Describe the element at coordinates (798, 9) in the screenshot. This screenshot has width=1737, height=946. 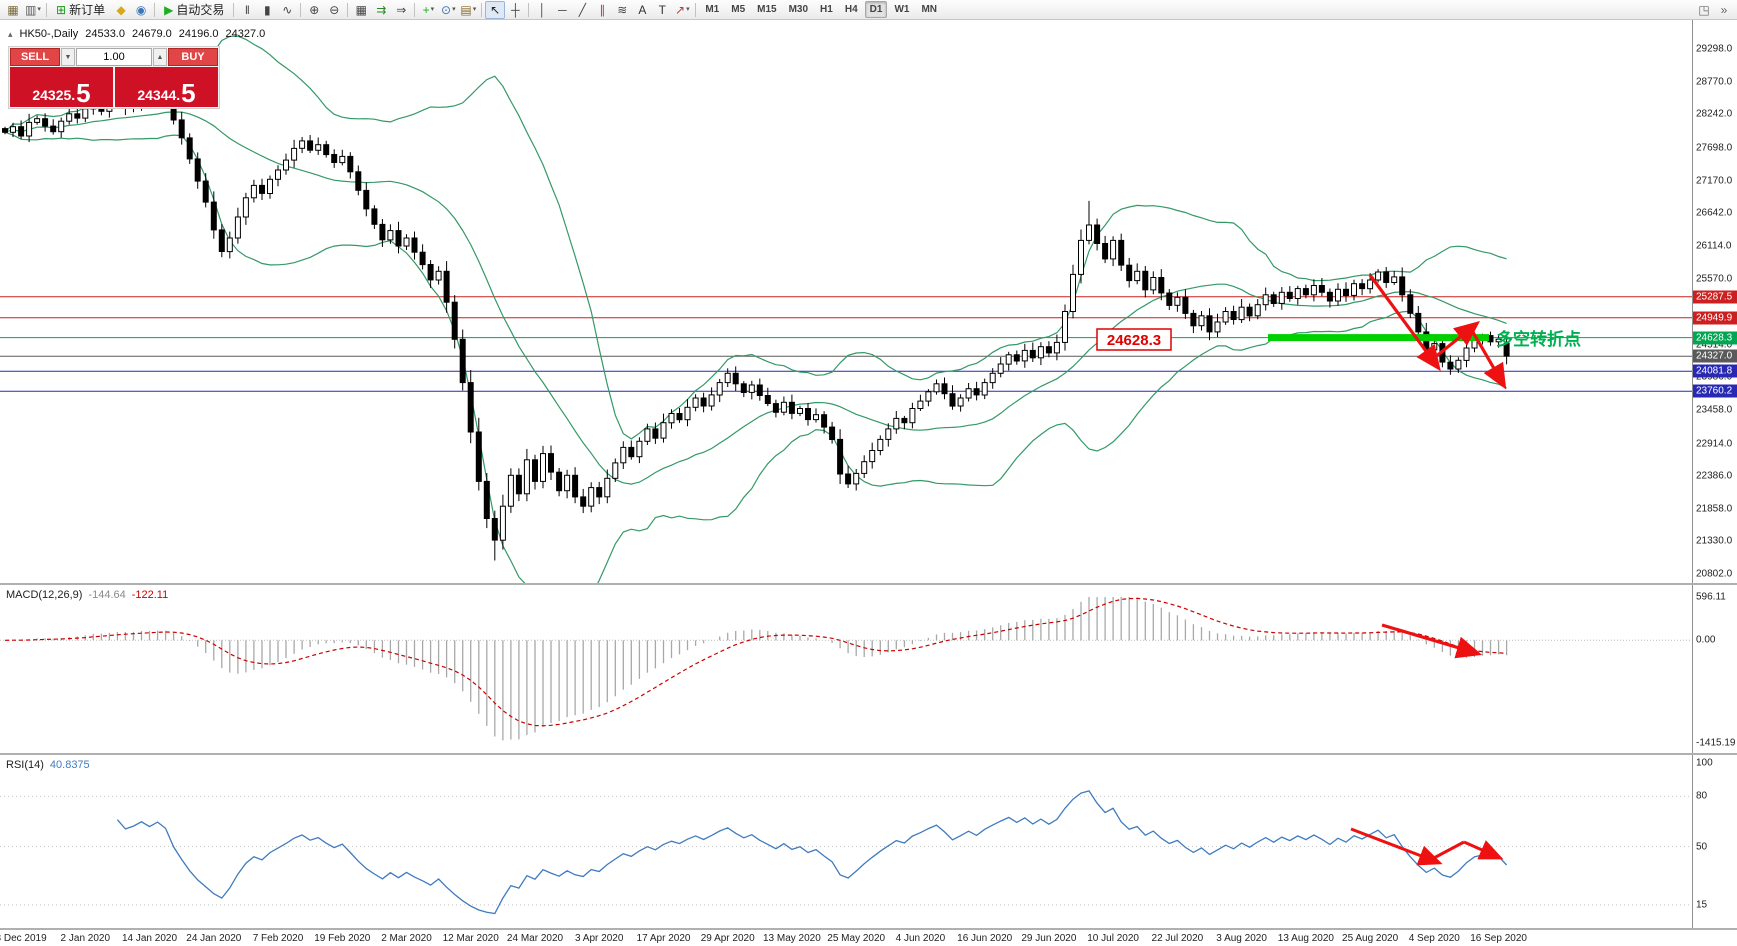
I see `timeframe-m30: M30` at that location.